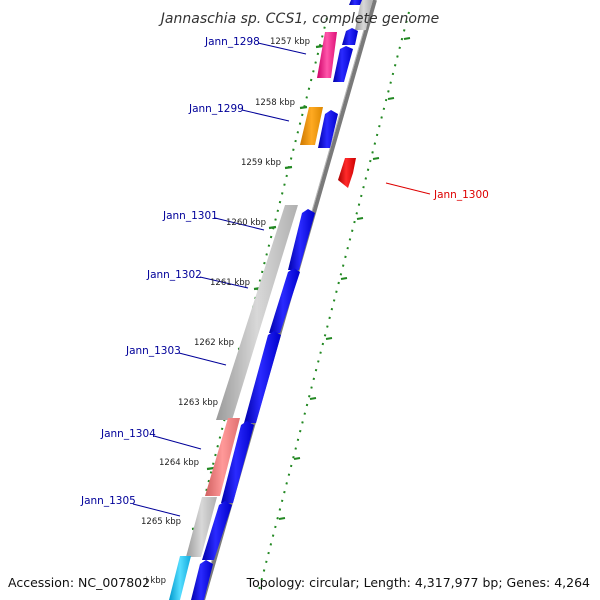 This screenshot has width=600, height=600. What do you see at coordinates (128, 434) in the screenshot?
I see `gene-label-jann1304: Jann_1304` at bounding box center [128, 434].